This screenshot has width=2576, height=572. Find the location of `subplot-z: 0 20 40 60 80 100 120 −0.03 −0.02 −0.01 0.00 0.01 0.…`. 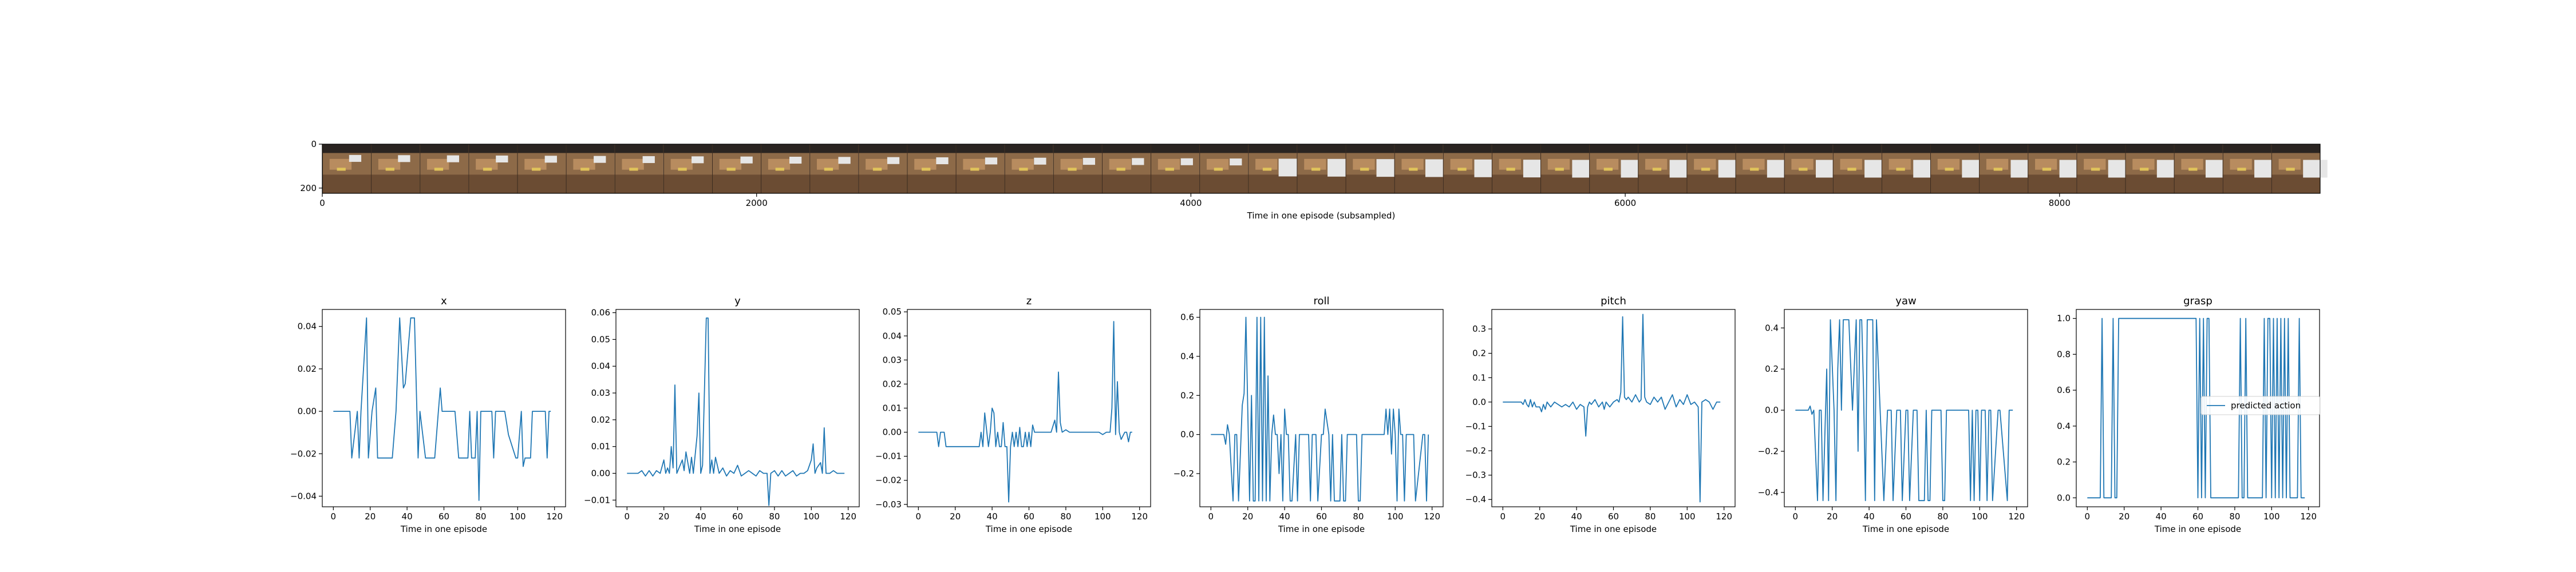

subplot-z: 0 20 40 60 80 100 120 −0.03 −0.02 −0.01 0.00 0.01 0.… is located at coordinates (1013, 414).